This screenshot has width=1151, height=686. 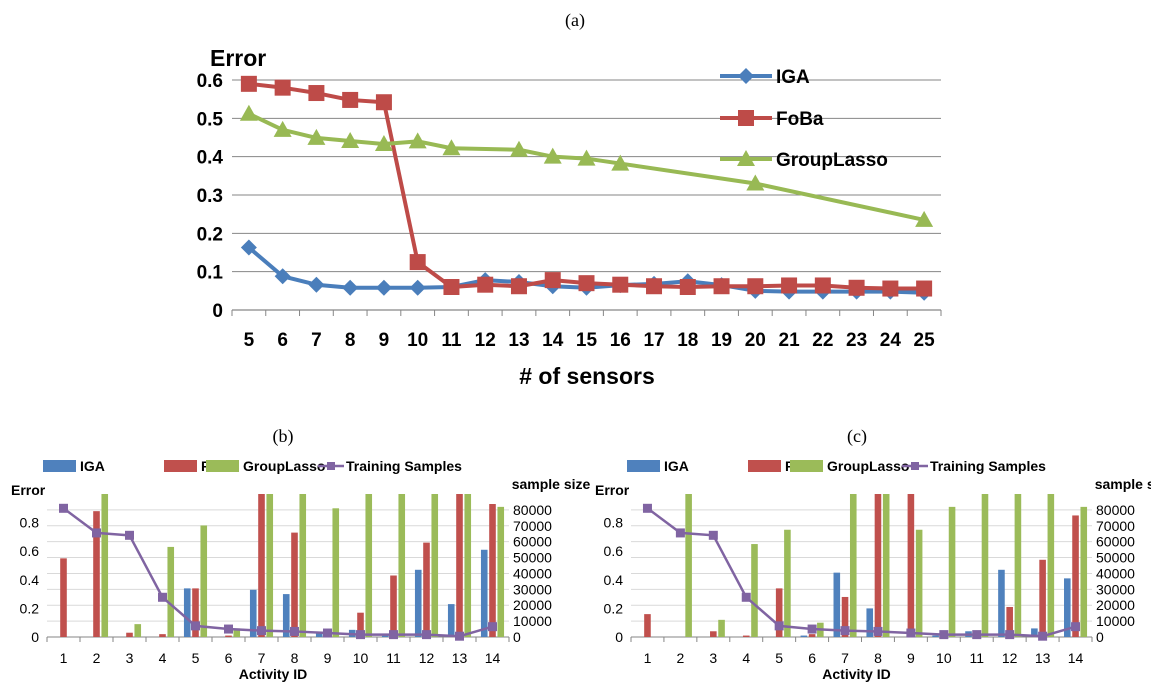 What do you see at coordinates (518, 340) in the screenshot?
I see `x-tick-label: 13` at bounding box center [518, 340].